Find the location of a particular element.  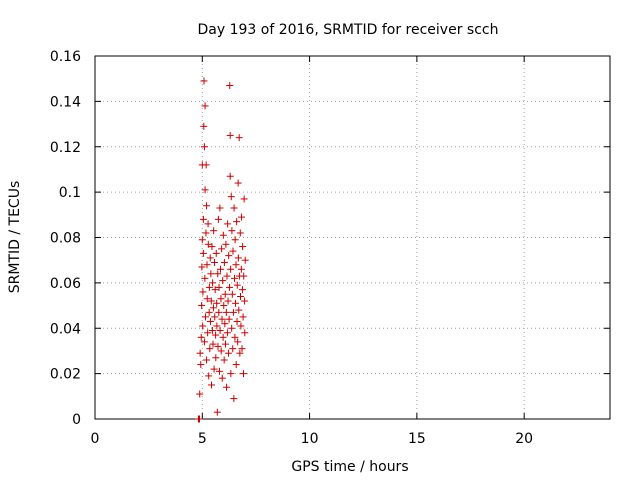

x-tick-label: 10 is located at coordinates (310, 439).